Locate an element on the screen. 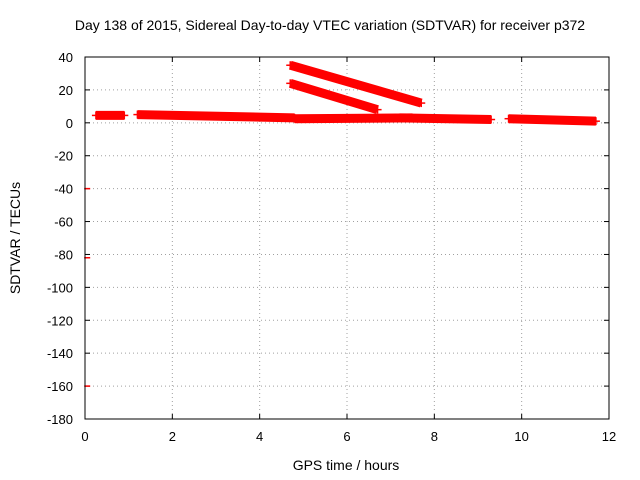 The height and width of the screenshot is (480, 640). y-tick-label: -120 is located at coordinates (60, 320).